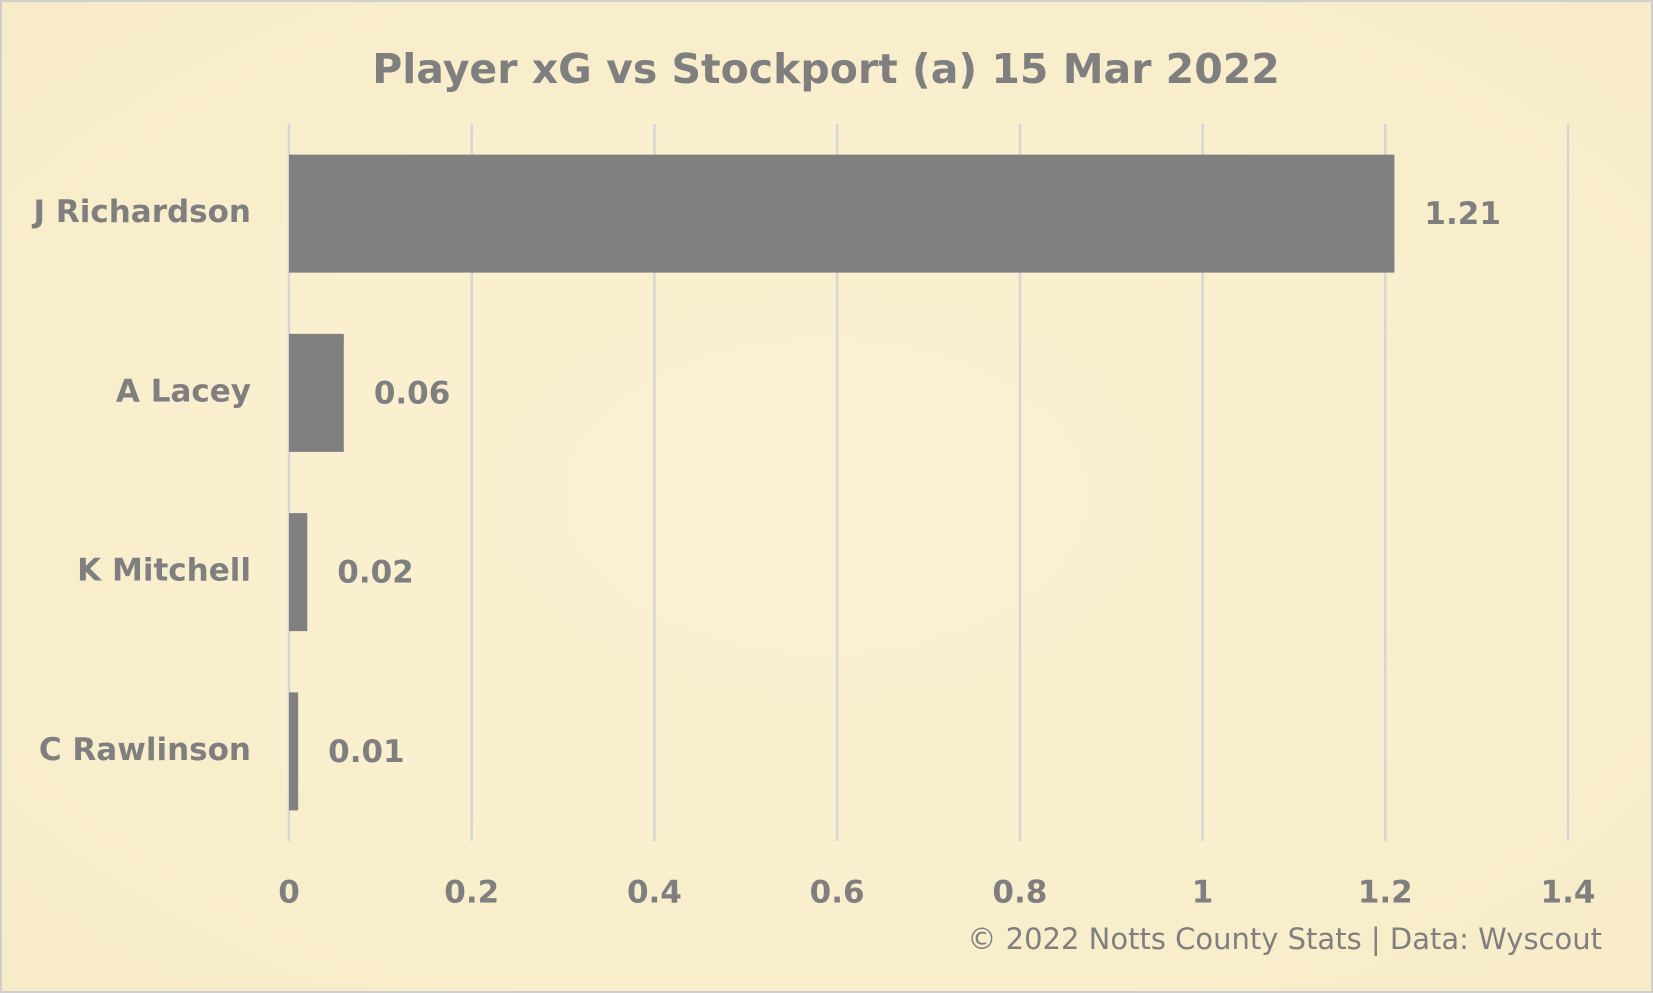 Image resolution: width=1653 pixels, height=993 pixels. Describe the element at coordinates (289, 893) in the screenshot. I see `x-tick-label: 0` at that location.